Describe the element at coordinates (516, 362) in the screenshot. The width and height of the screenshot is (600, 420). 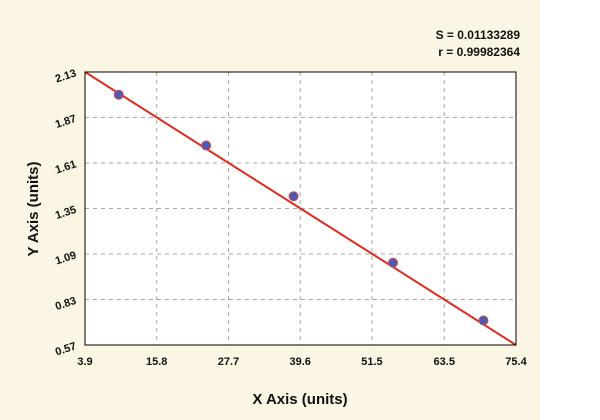
I see `x-tick-label: 75.4` at that location.